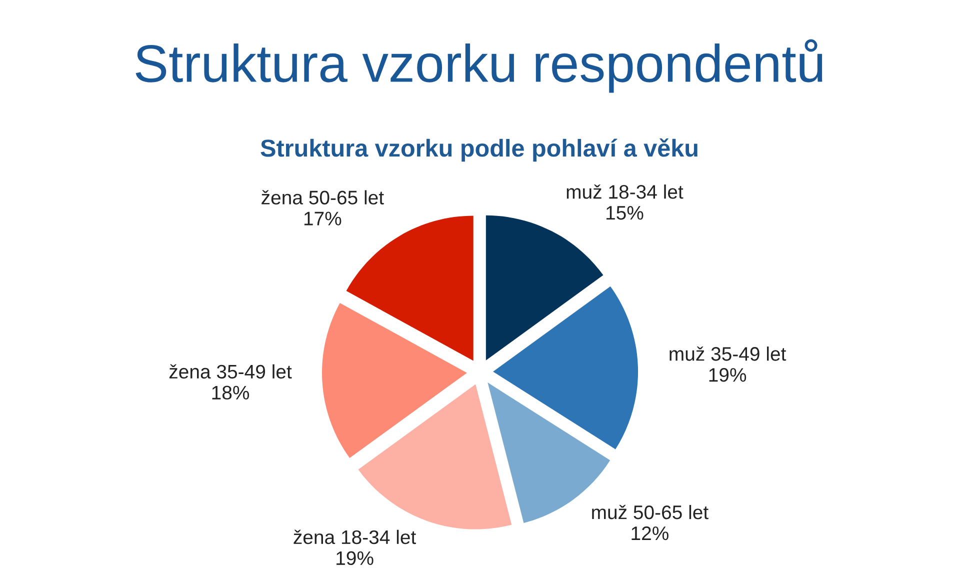 Image resolution: width=959 pixels, height=568 pixels. Describe the element at coordinates (625, 191) in the screenshot. I see `slice-label: muž 18-34 let` at that location.